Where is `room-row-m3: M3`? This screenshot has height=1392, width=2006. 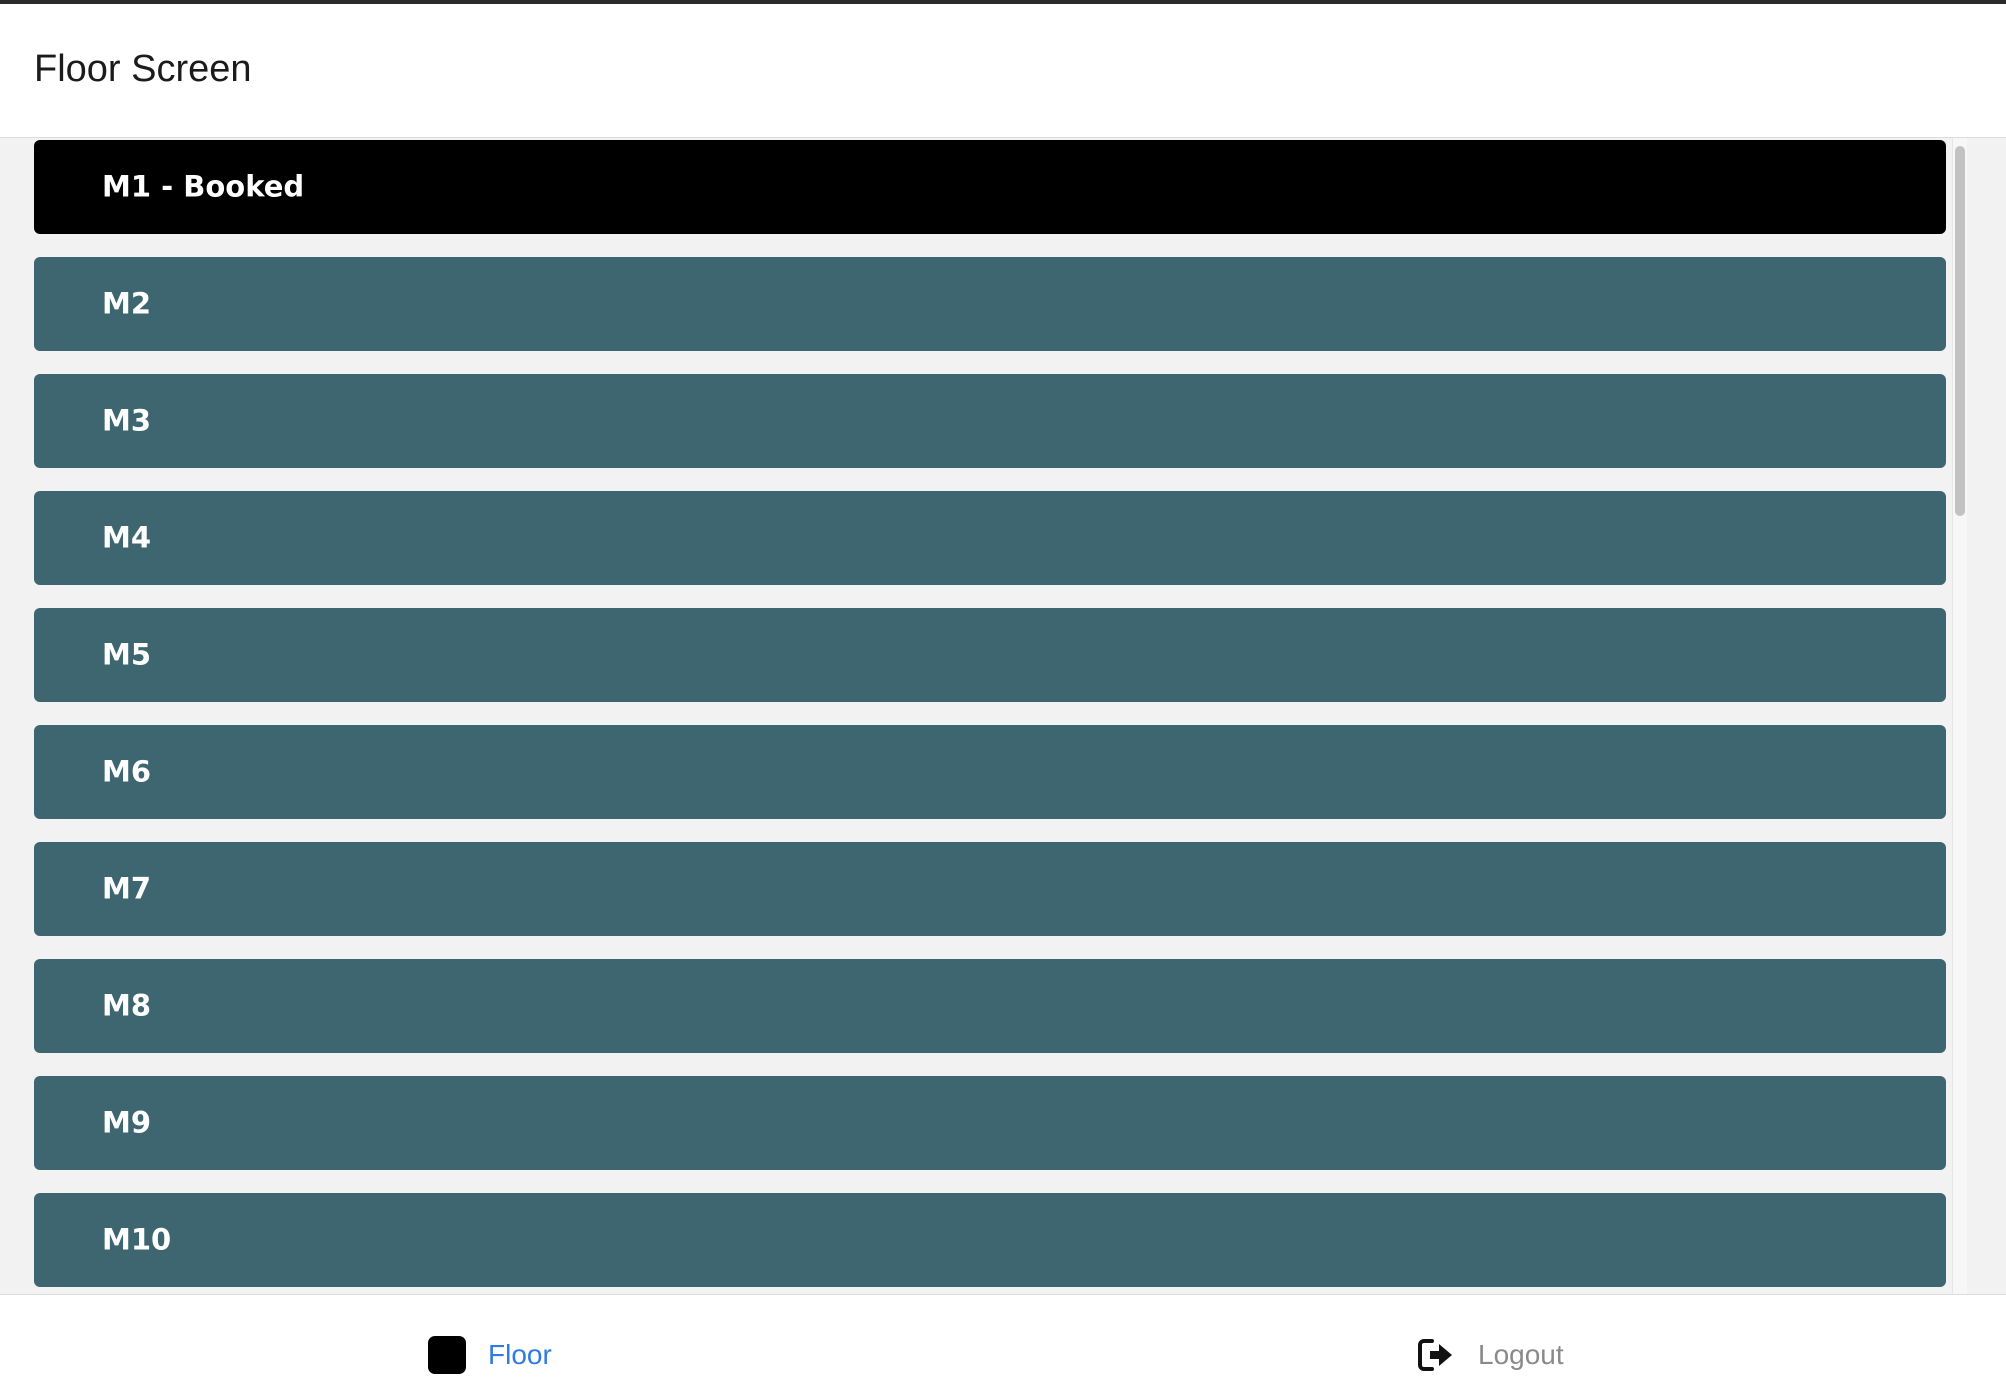 room-row-m3: M3 is located at coordinates (990, 421).